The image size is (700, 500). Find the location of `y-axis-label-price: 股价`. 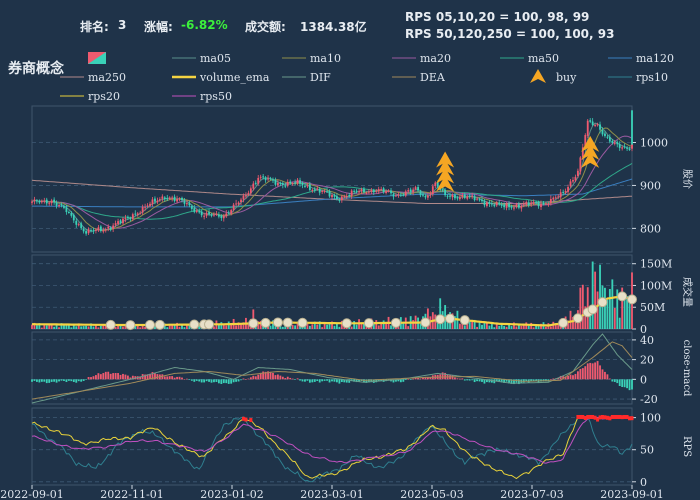

y-axis-label-price: 股价 is located at coordinates (687, 179).